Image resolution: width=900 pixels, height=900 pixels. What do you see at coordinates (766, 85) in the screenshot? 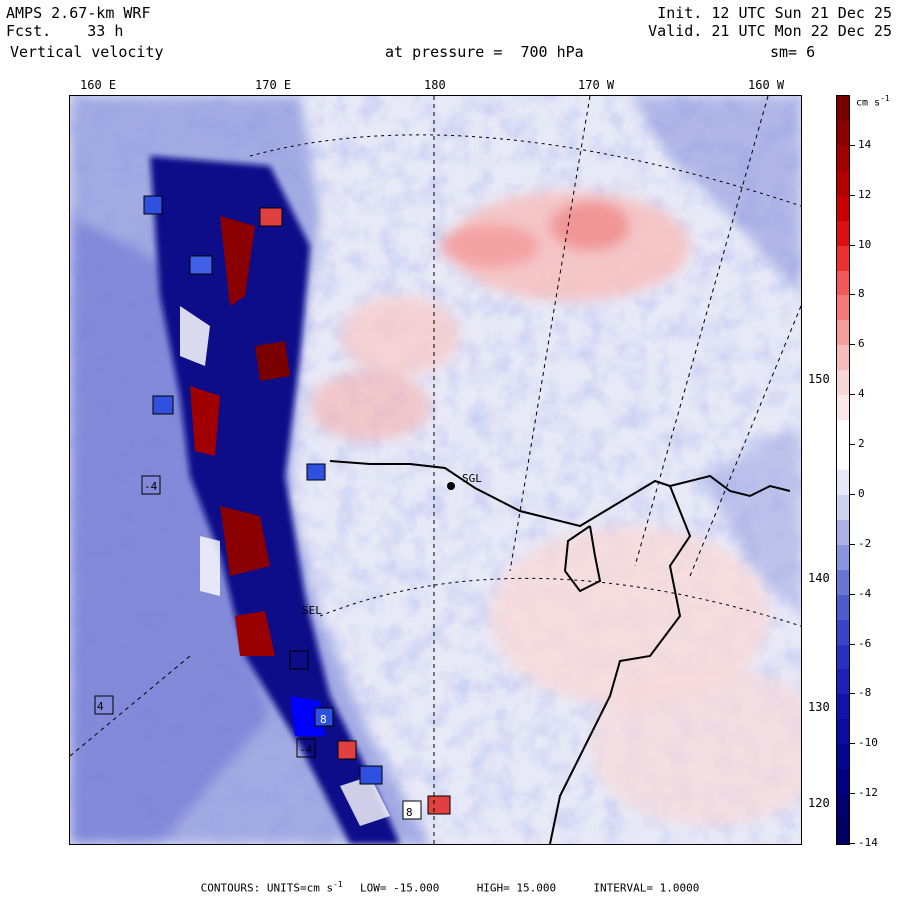
I see `lon-label-160w: 160 W` at bounding box center [766, 85].